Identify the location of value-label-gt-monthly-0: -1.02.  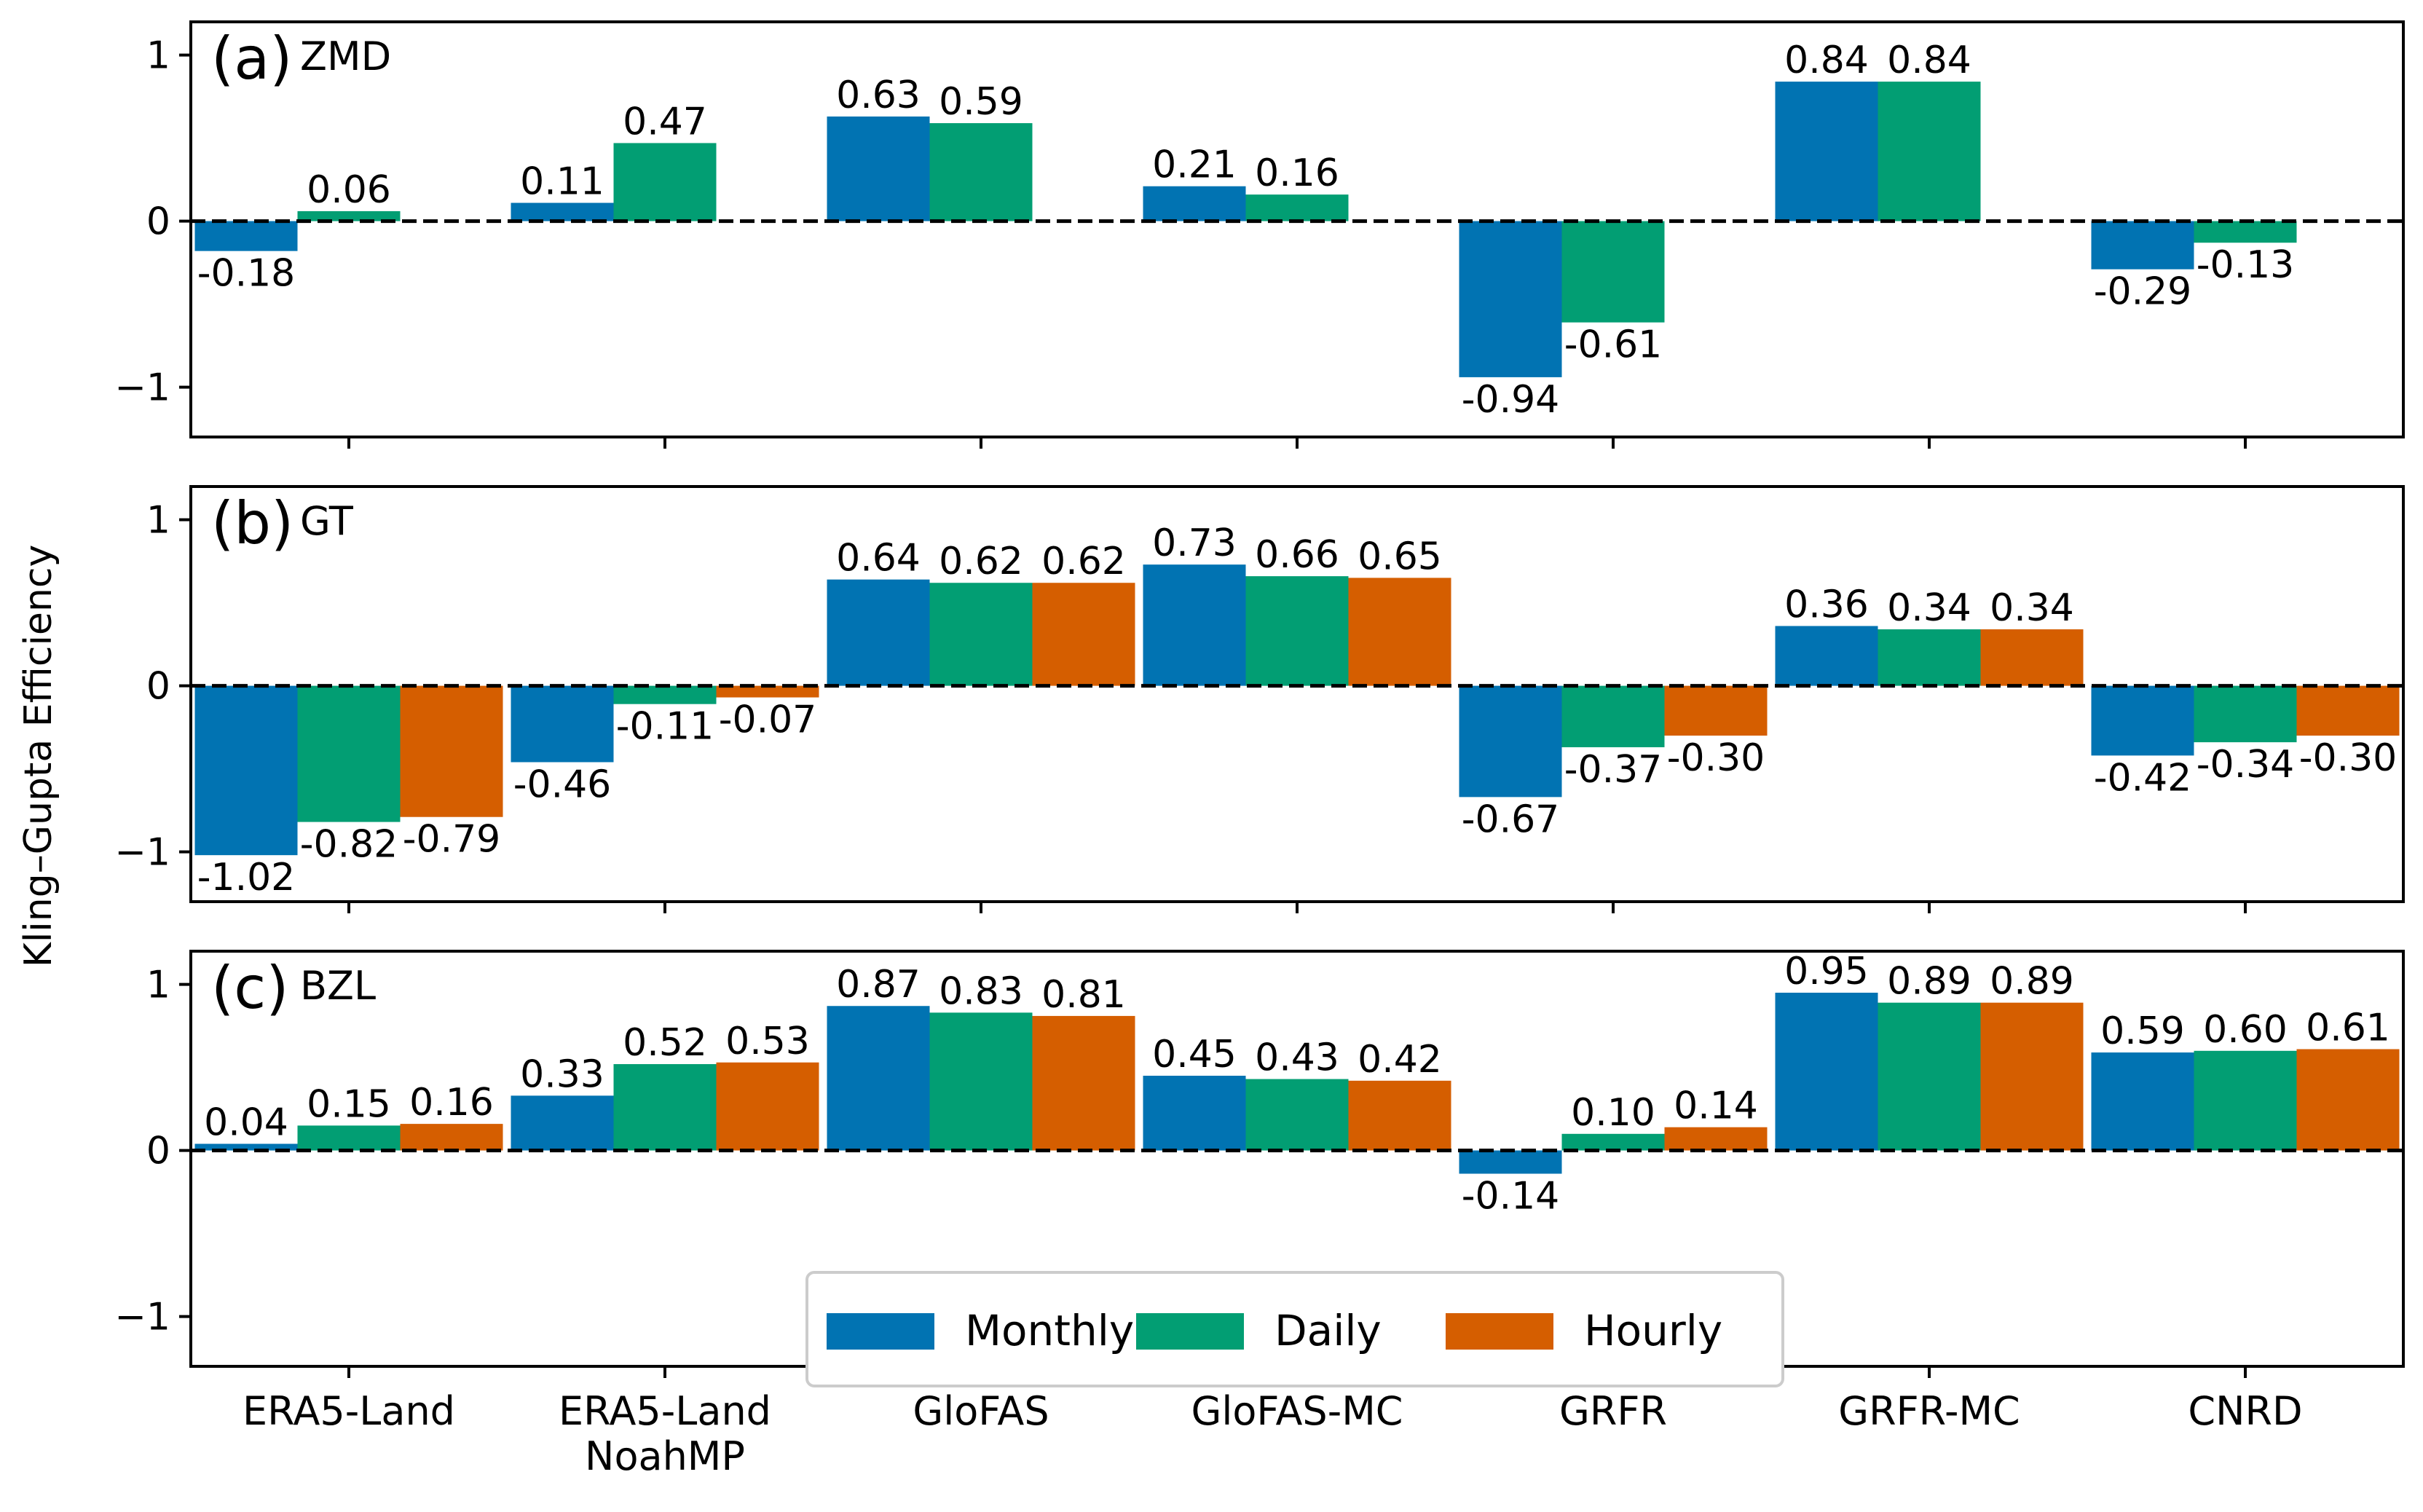
(246, 877).